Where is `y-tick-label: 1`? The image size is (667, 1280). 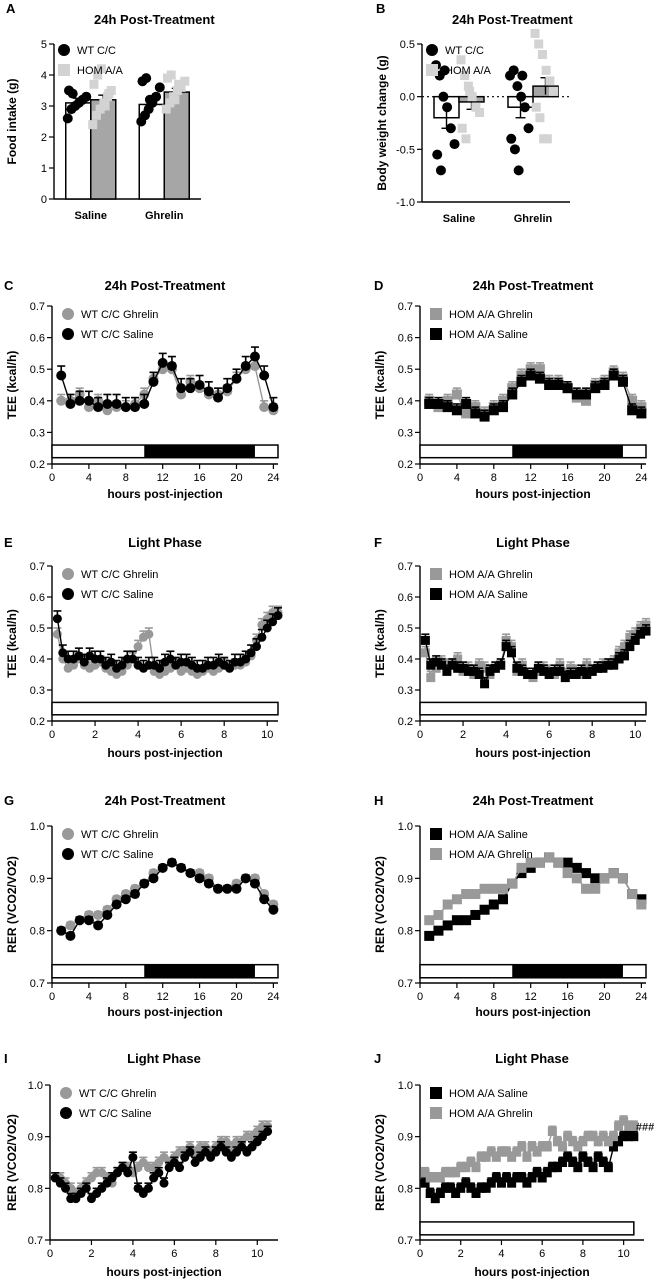
y-tick-label: 1 is located at coordinates (44, 169).